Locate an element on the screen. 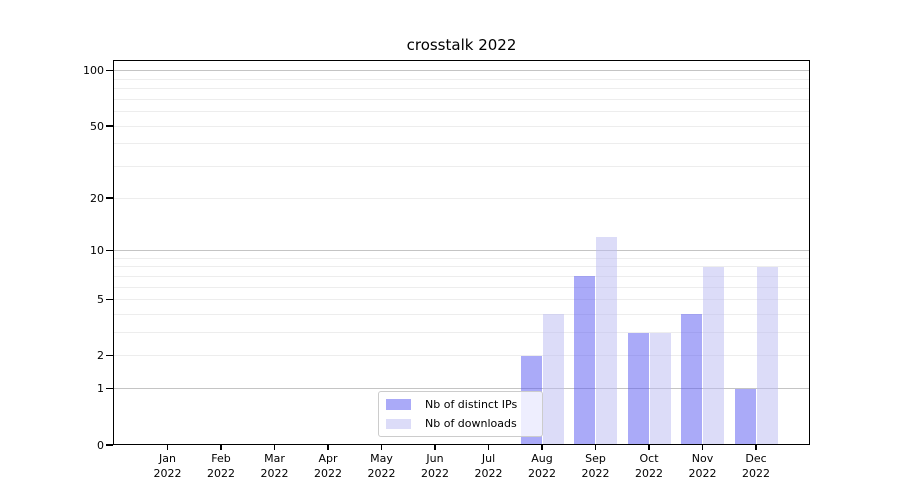  bar-nov-2022-nb-of-downloads is located at coordinates (713, 355).